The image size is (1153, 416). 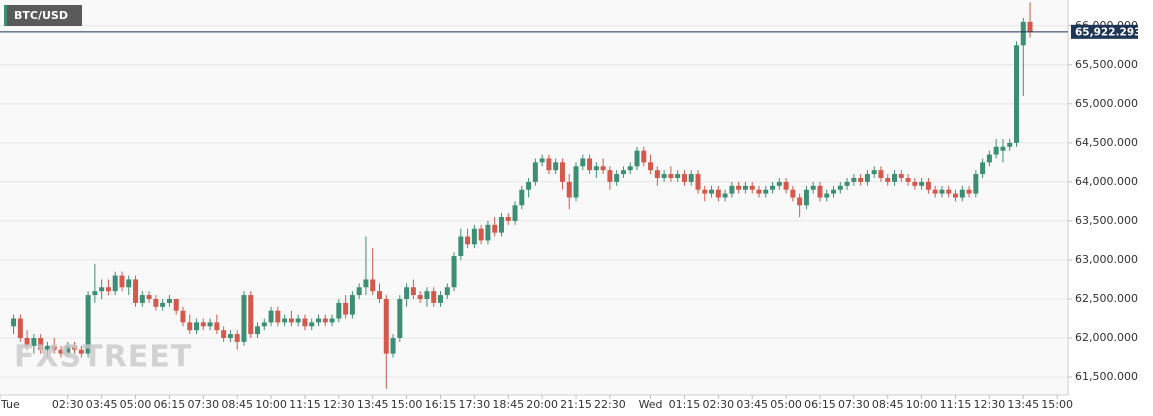 I want to click on last-price-box, so click(x=1104, y=31).